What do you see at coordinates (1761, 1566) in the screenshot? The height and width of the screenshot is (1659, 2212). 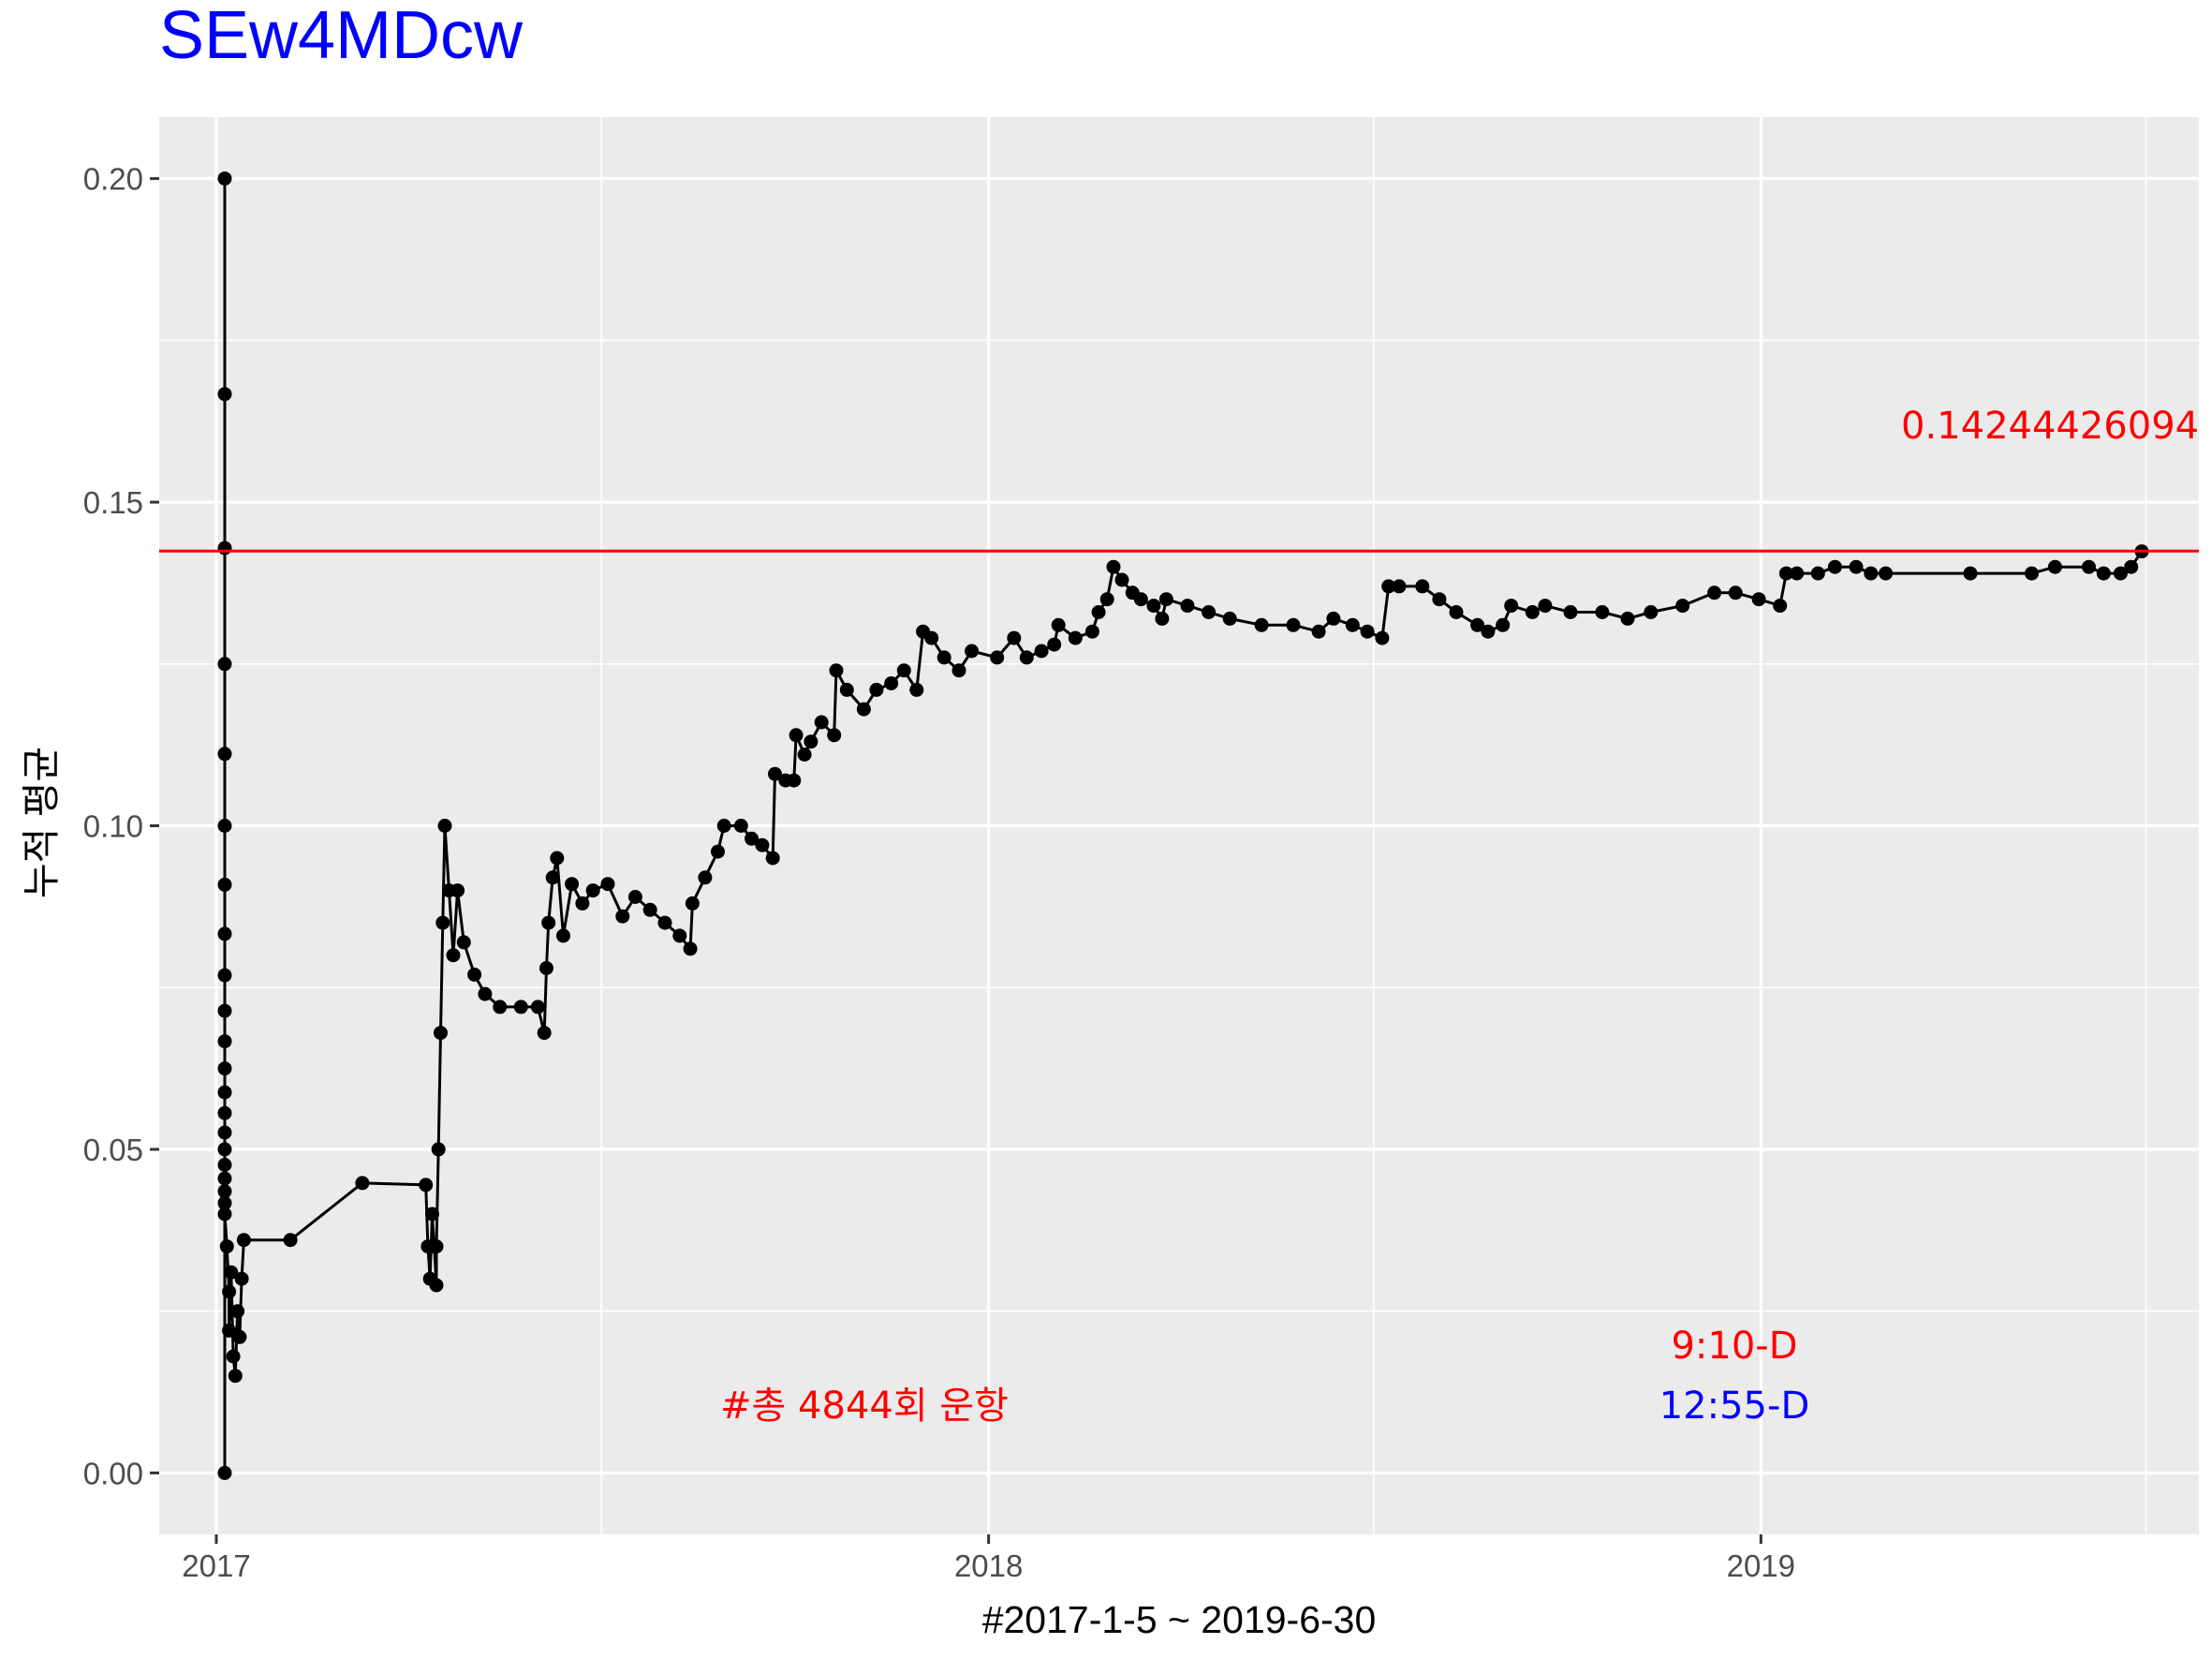 I see `x-tick-label: 2019` at bounding box center [1761, 1566].